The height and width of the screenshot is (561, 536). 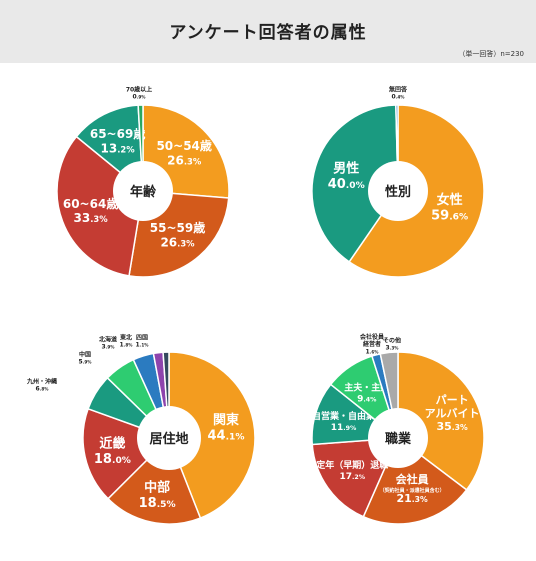 I want to click on slice-label: 55~59歳, so click(x=177, y=227).